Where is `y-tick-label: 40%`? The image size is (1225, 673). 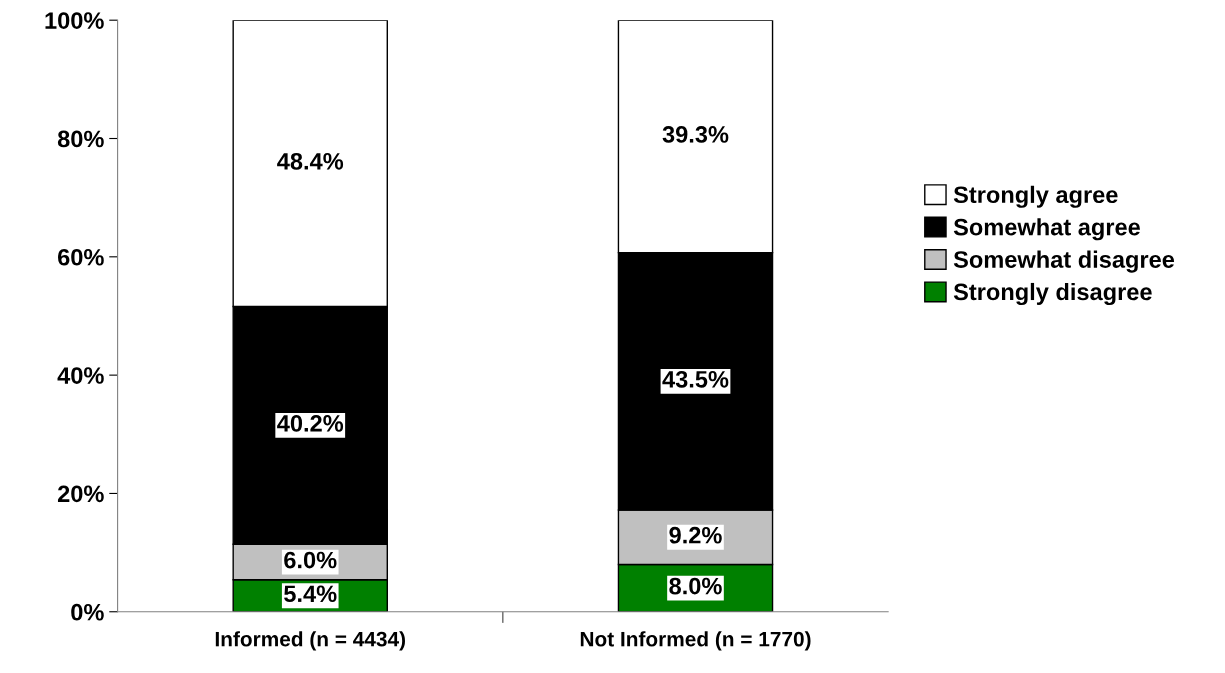 y-tick-label: 40% is located at coordinates (80, 375).